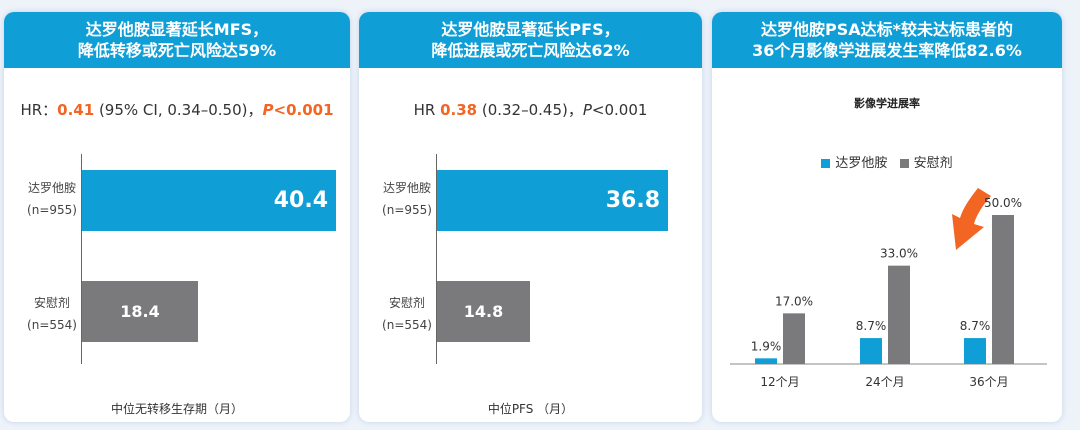 This screenshot has width=1080, height=430. What do you see at coordinates (904, 163) in the screenshot?
I see `legend-gray-swatch` at bounding box center [904, 163].